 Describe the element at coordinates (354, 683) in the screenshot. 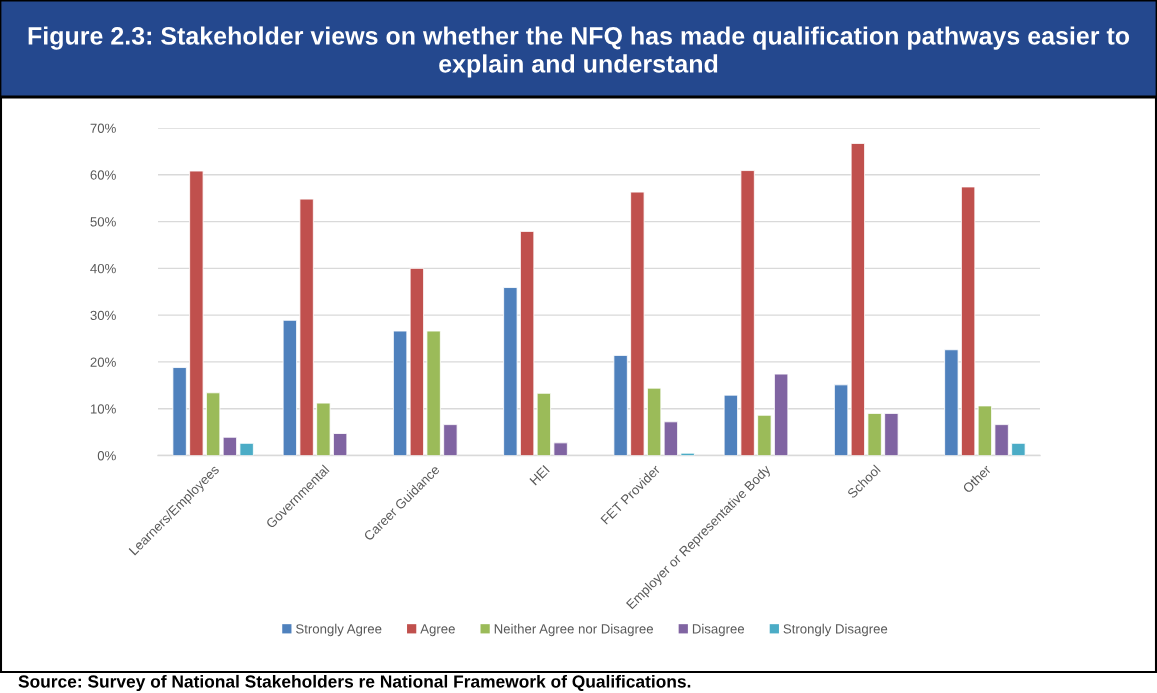

I see `source-note: Source: Survey of National Stakeholders re National Framework of Qualifications.` at that location.